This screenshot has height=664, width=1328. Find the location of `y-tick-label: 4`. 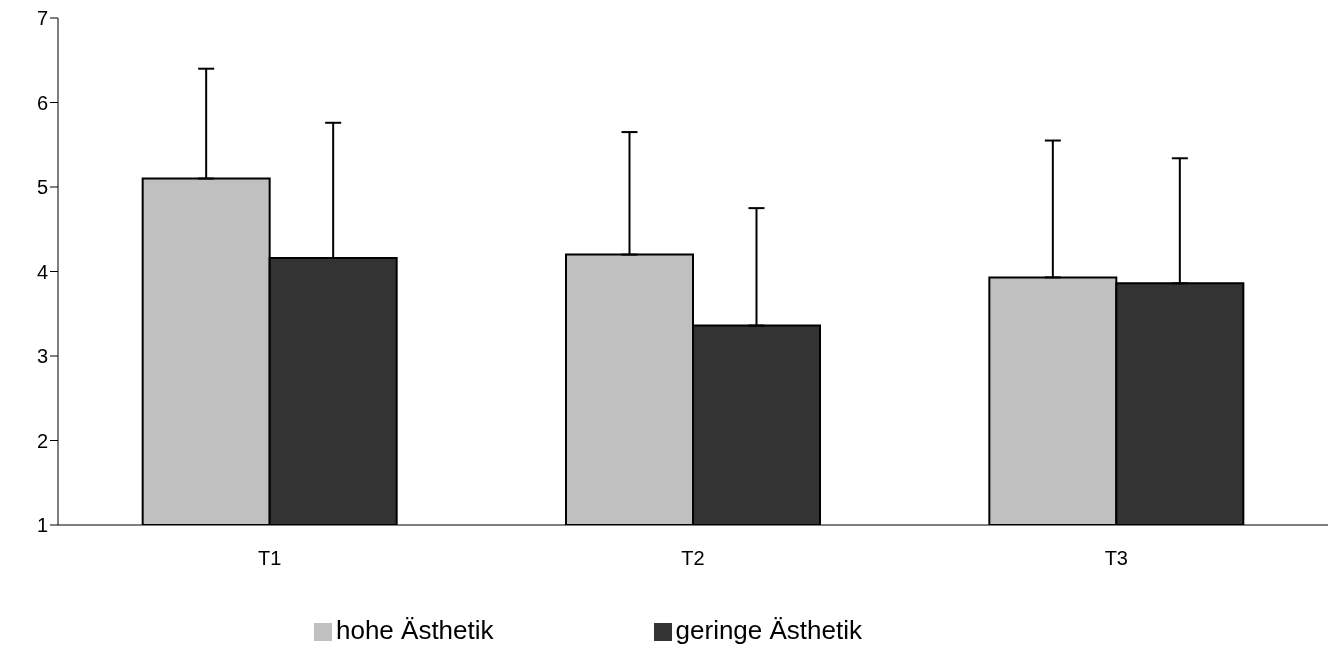

y-tick-label: 4 is located at coordinates (42, 271).